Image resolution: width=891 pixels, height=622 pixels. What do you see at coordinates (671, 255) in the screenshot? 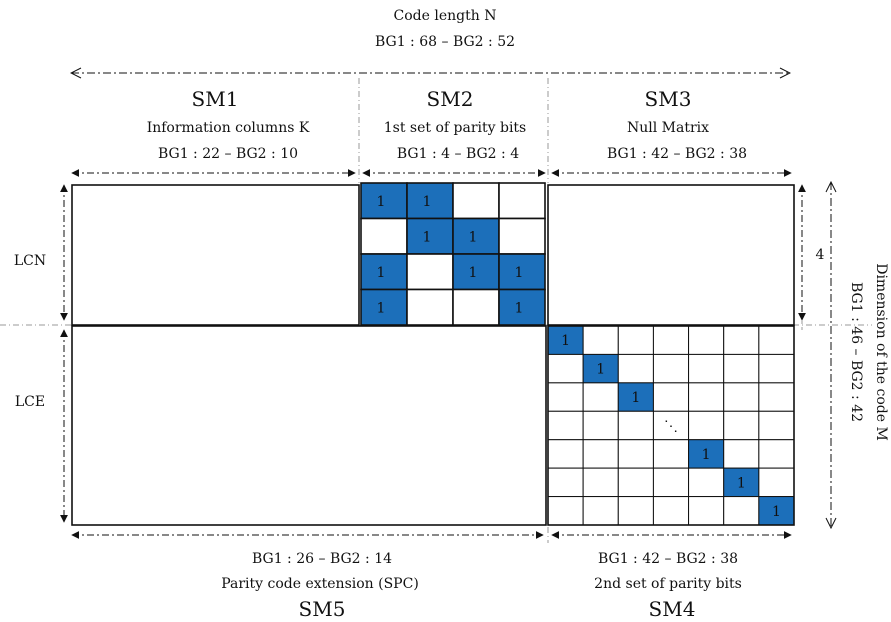
I see `sm3-matrix` at bounding box center [671, 255].